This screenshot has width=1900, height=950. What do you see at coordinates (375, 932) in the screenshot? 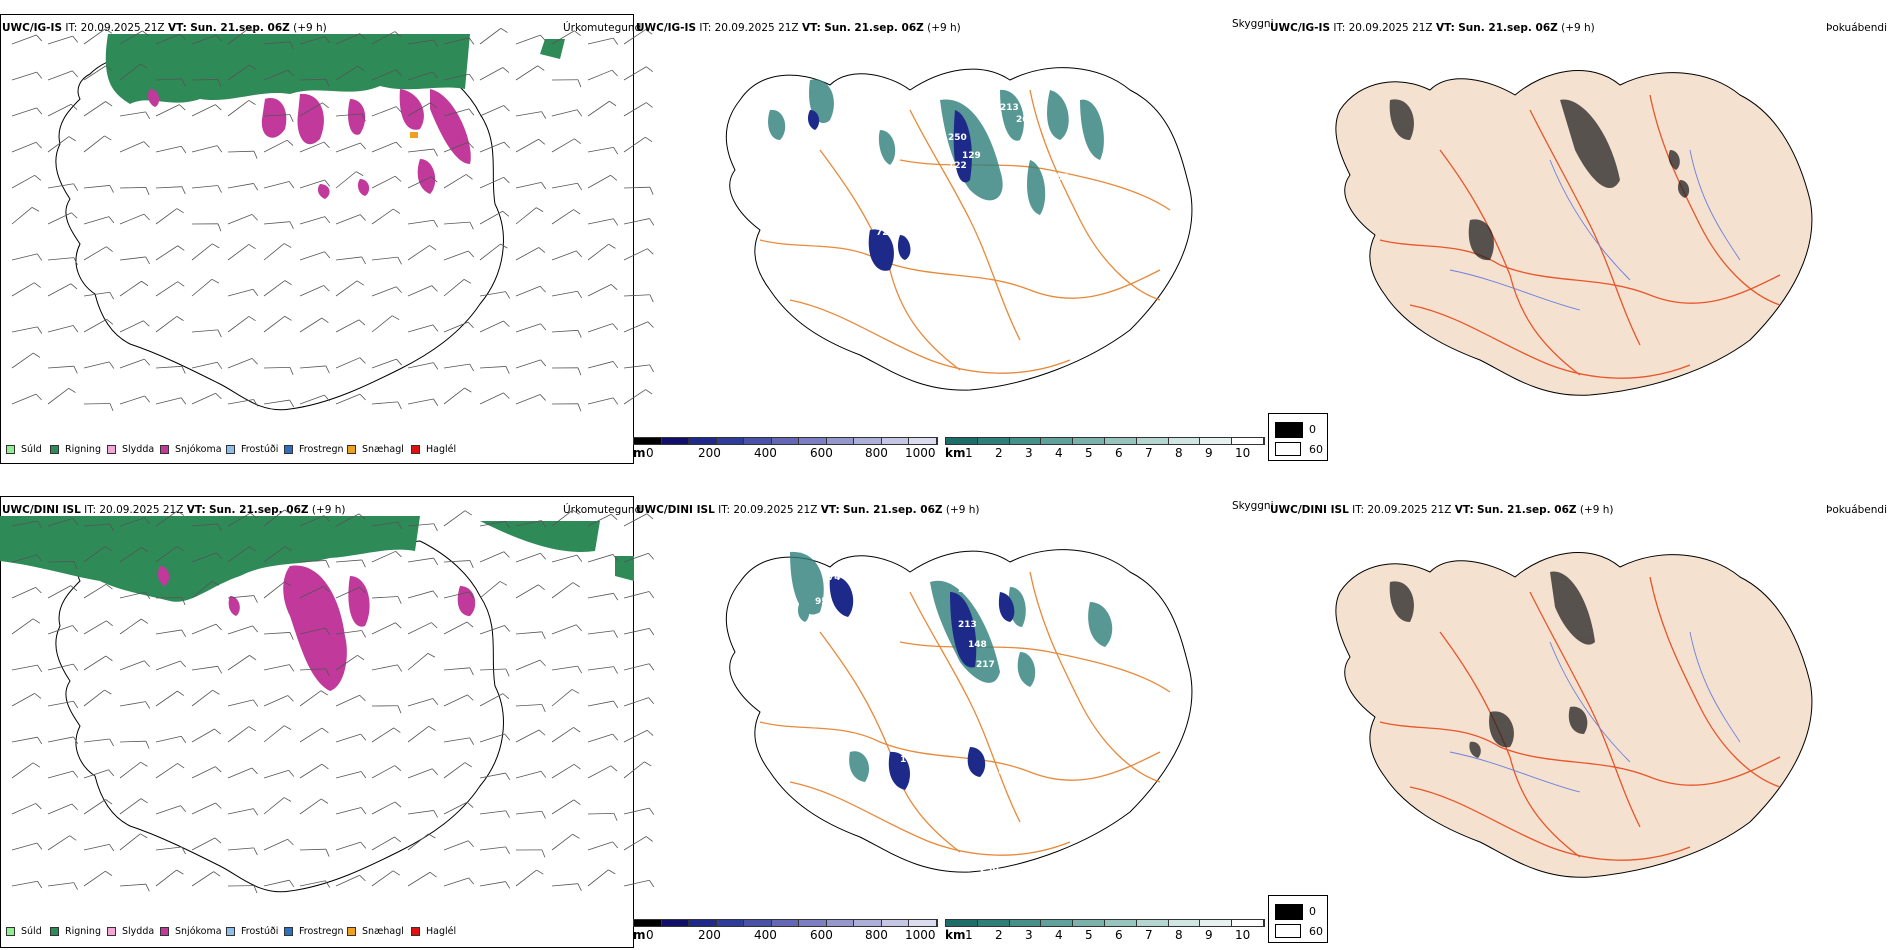
I see `legend-item: Snæhagl` at bounding box center [375, 932].